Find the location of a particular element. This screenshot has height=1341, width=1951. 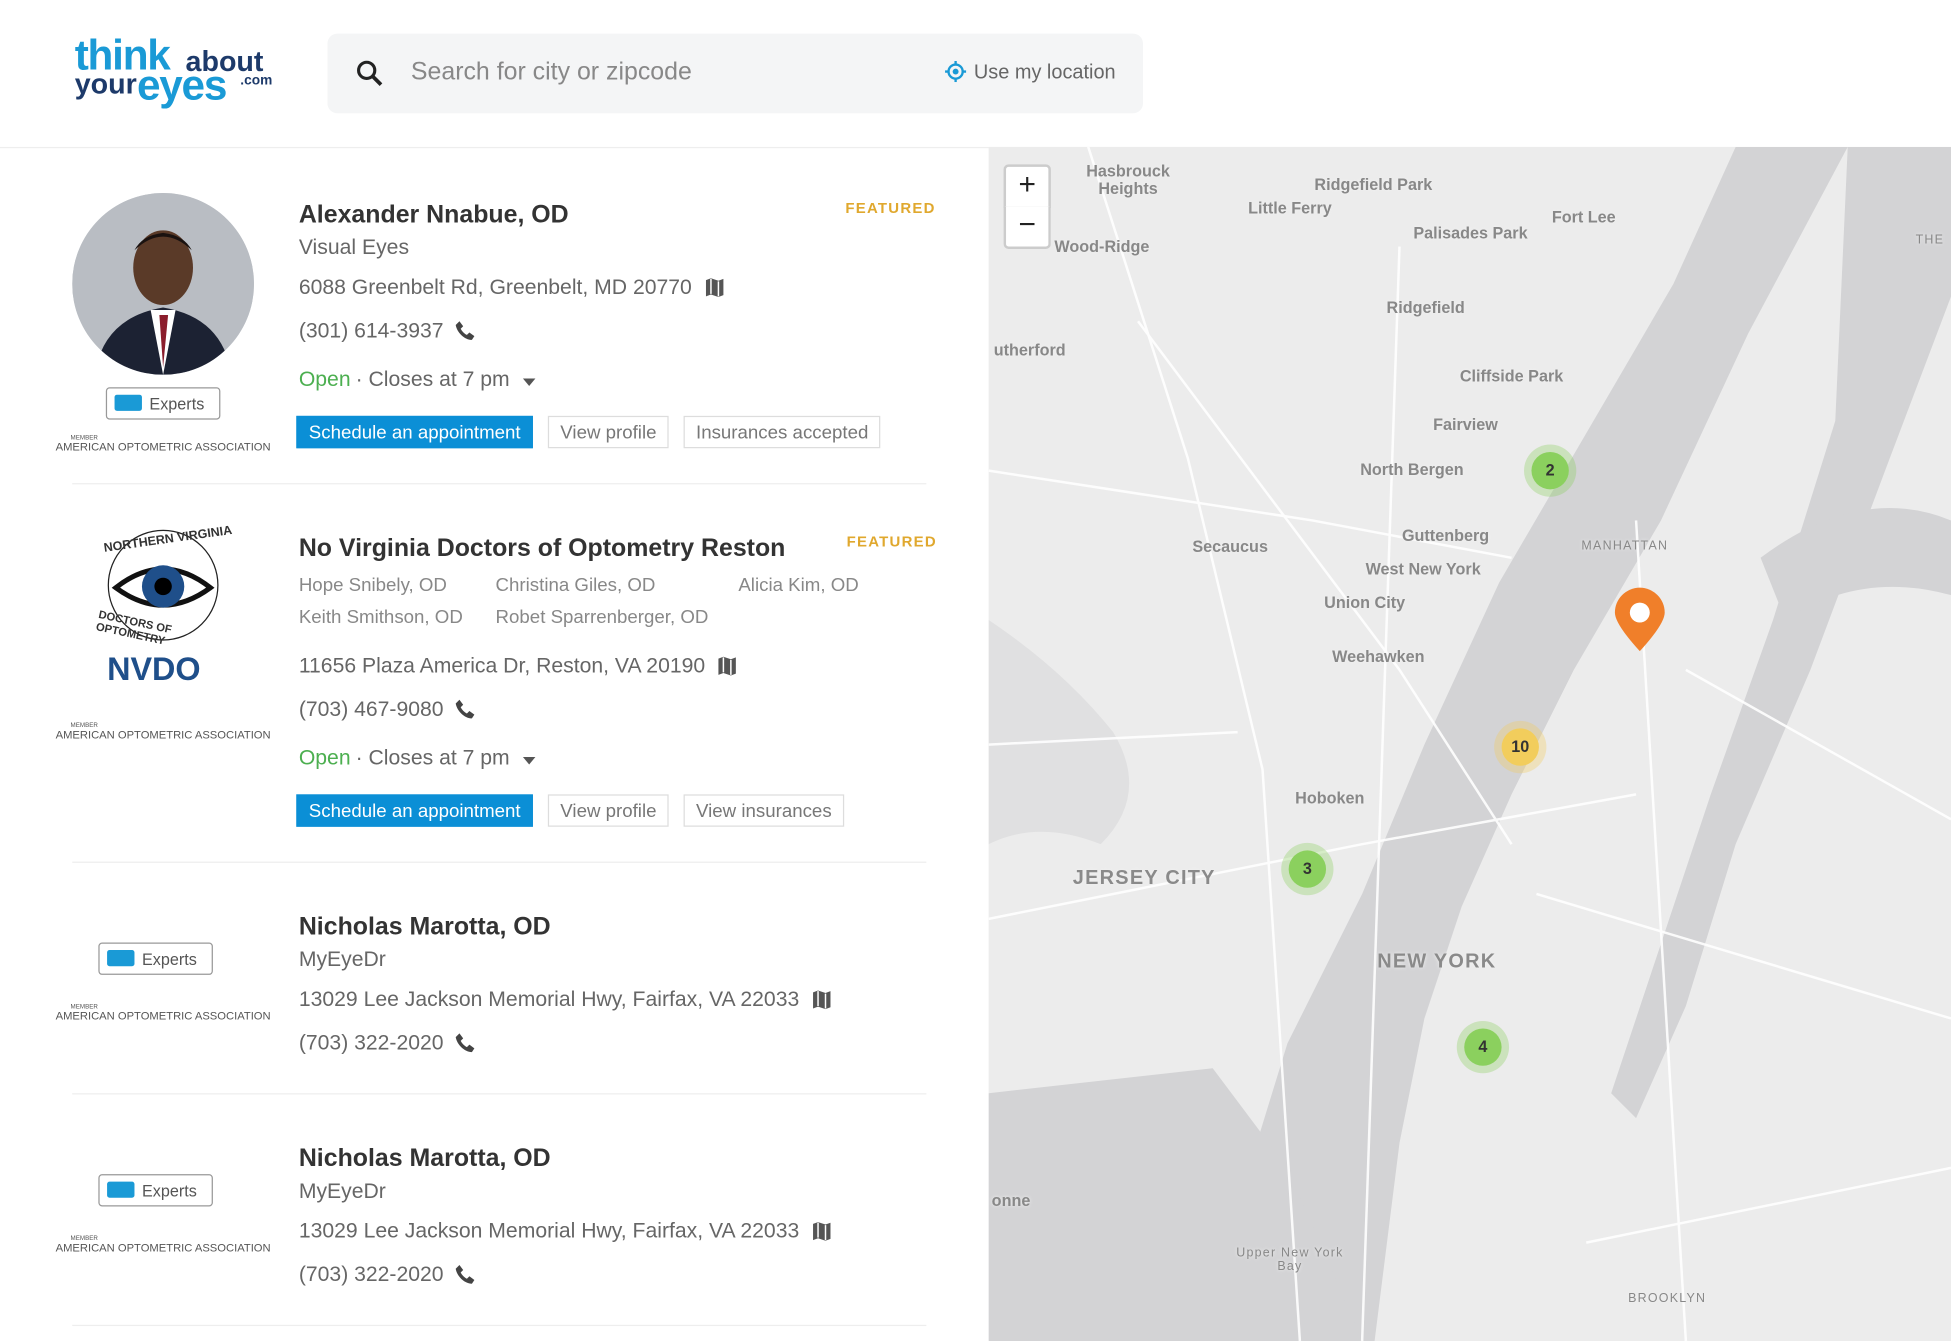

map-label: Fairview is located at coordinates (1465, 424).